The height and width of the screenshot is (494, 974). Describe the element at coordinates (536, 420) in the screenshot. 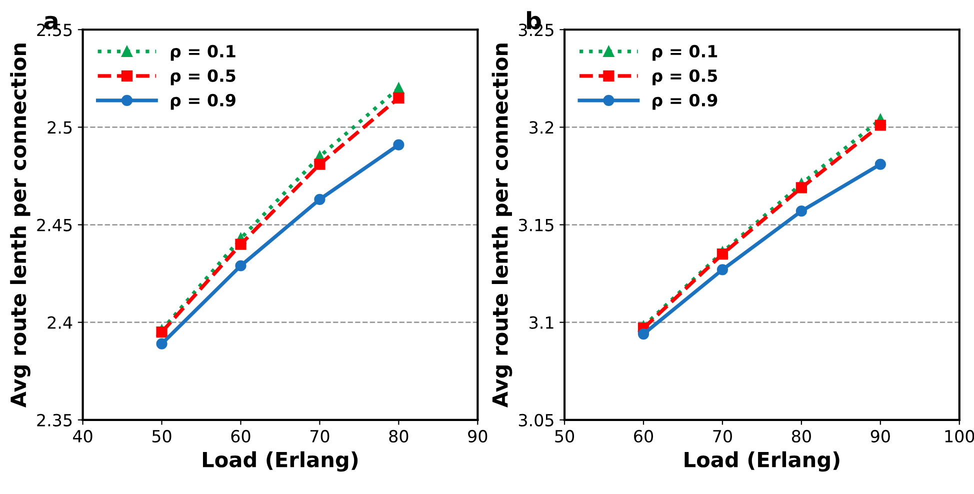

I see `y-tick-label: 3.05` at that location.